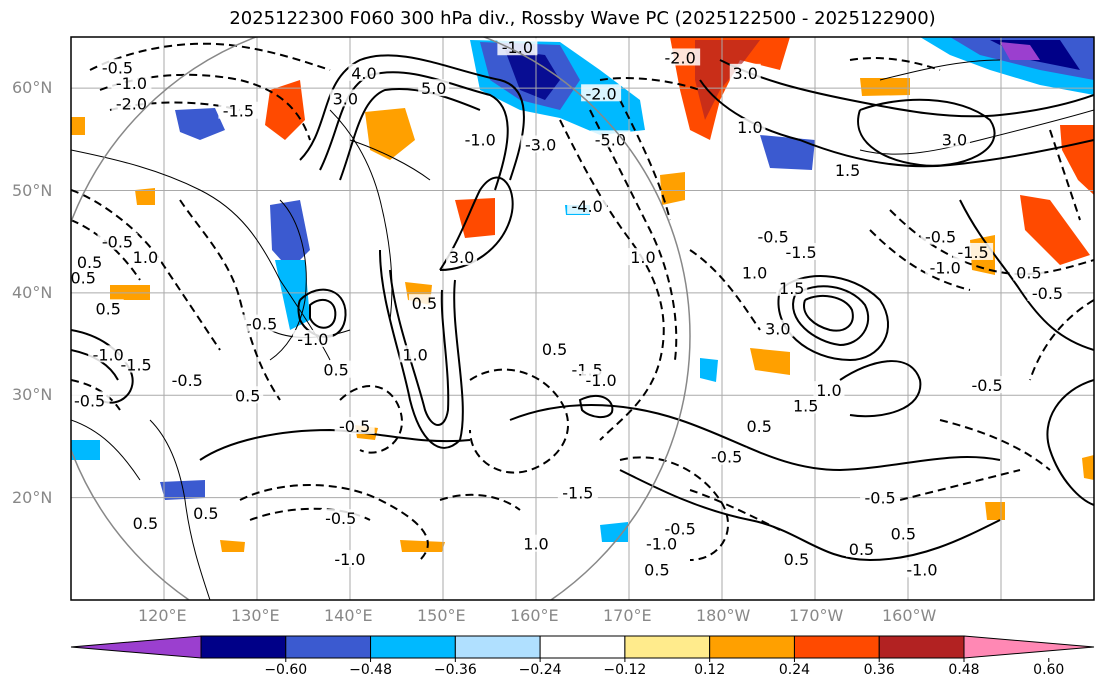 The image size is (1105, 692). I want to click on colorbar-over-arrow, so click(1029, 647).